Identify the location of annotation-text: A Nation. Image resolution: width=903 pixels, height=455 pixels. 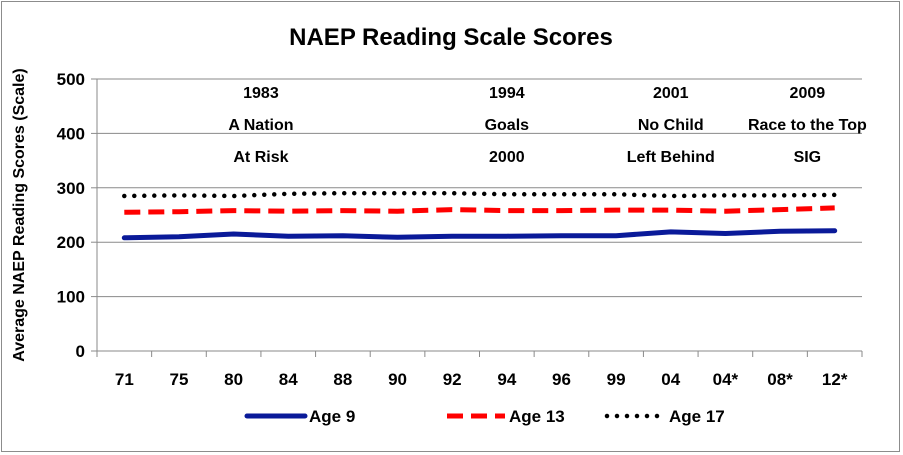
(260, 125).